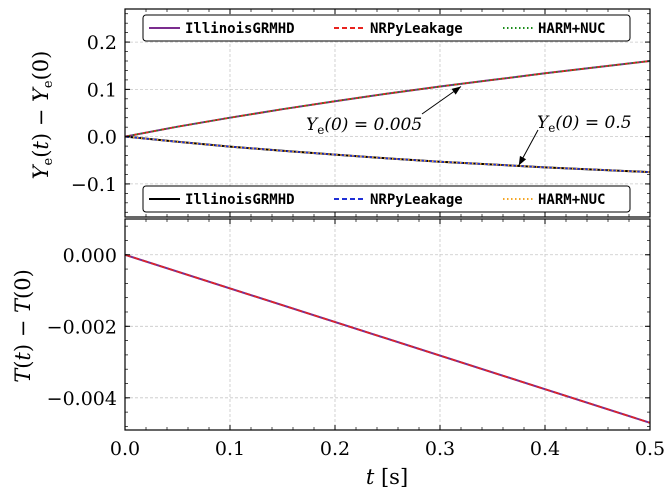  I want to click on annotation-ye-05: Ye(0) = 0.5, so click(575, 139).